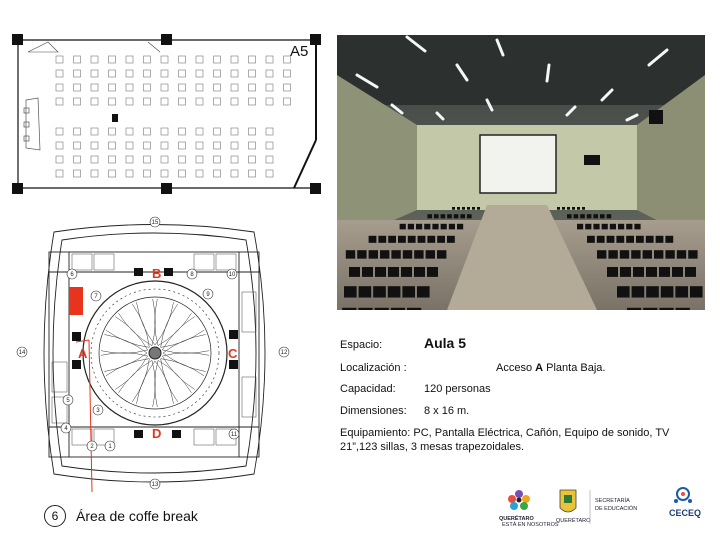 This screenshot has width=720, height=540. Describe the element at coordinates (137, 516) in the screenshot. I see `legend-text: Área de coffe break` at that location.